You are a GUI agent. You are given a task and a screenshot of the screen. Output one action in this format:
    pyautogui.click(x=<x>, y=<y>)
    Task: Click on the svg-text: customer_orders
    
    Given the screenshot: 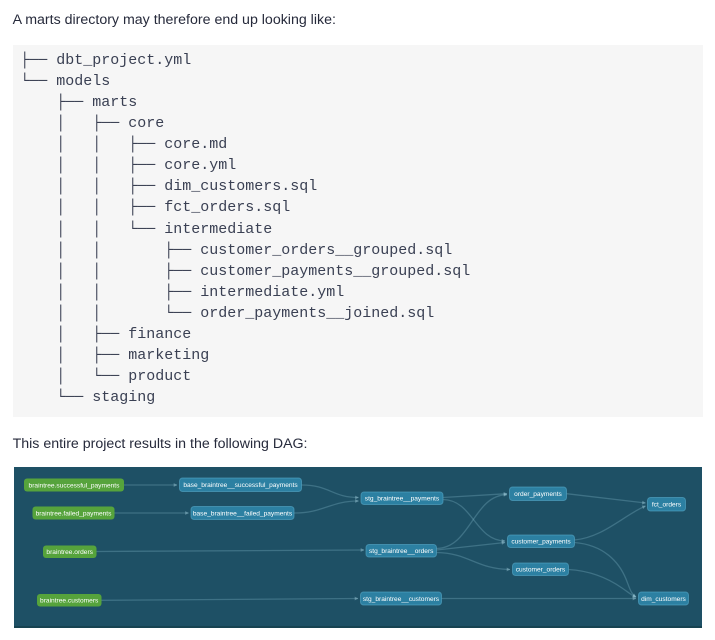 What is the action you would take?
    pyautogui.click(x=541, y=570)
    